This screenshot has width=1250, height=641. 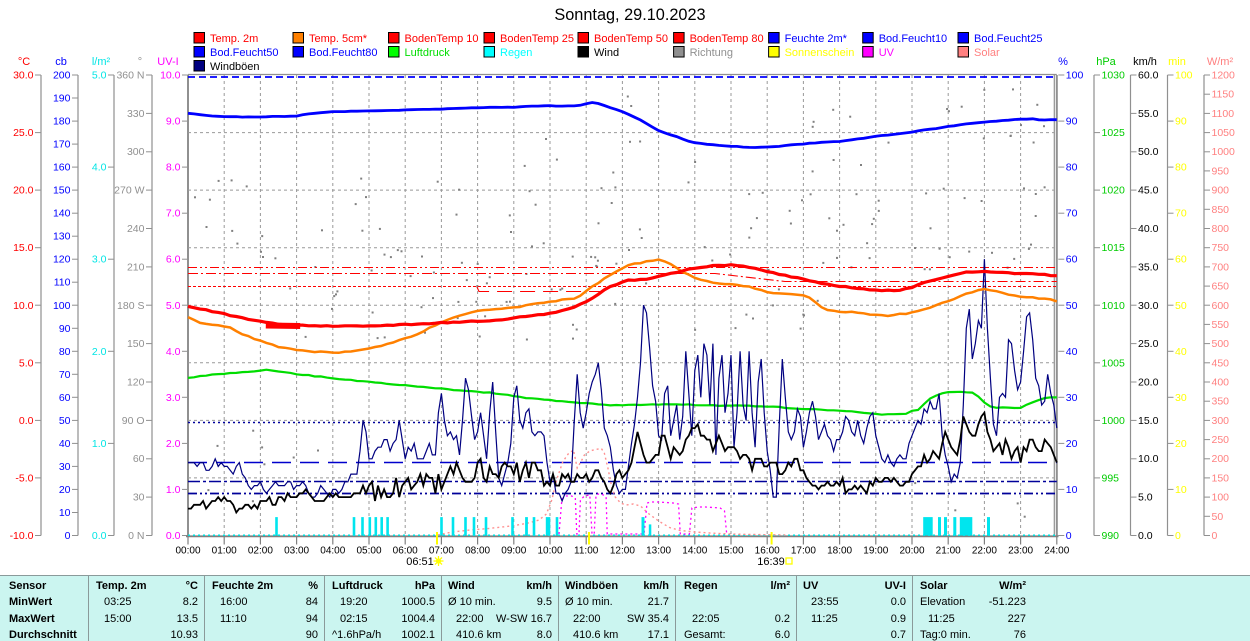 I want to click on svg-text: 110, so click(x=62, y=283).